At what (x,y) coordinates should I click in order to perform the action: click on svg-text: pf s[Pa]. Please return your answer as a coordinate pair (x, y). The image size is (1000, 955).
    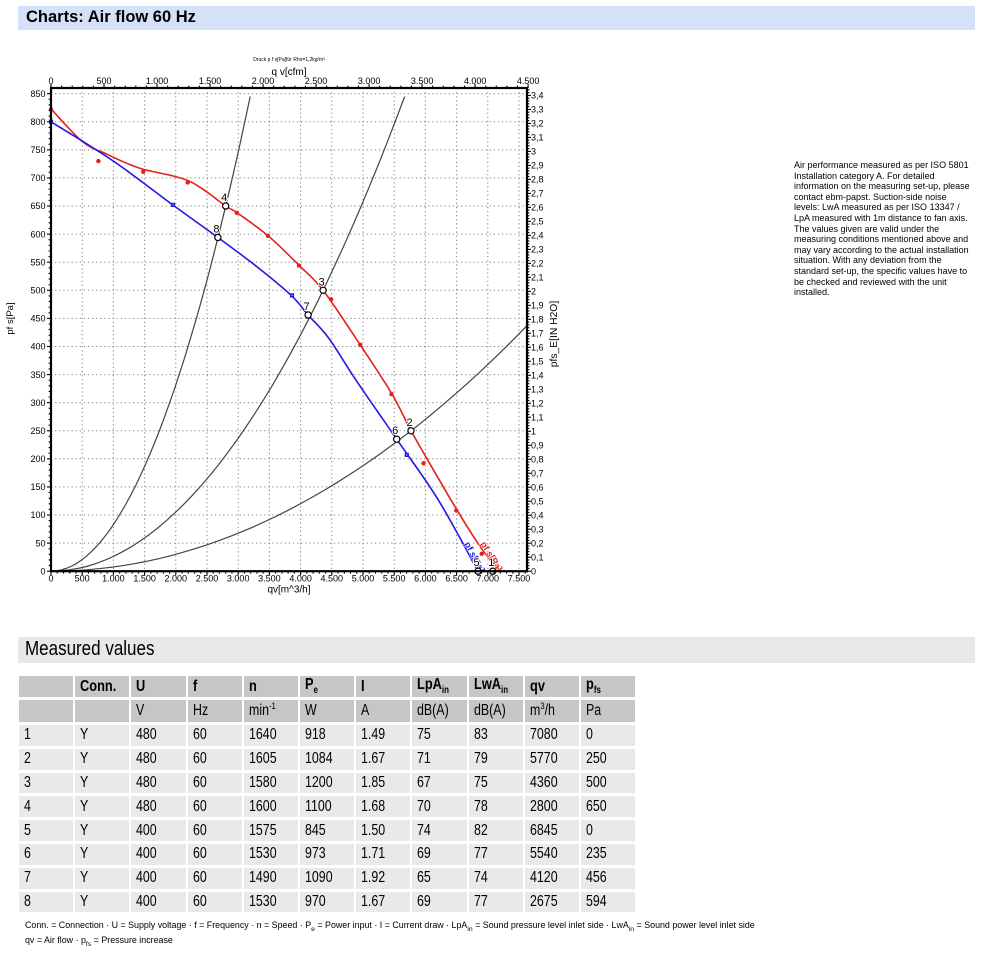
    Looking at the image, I should click on (10, 318).